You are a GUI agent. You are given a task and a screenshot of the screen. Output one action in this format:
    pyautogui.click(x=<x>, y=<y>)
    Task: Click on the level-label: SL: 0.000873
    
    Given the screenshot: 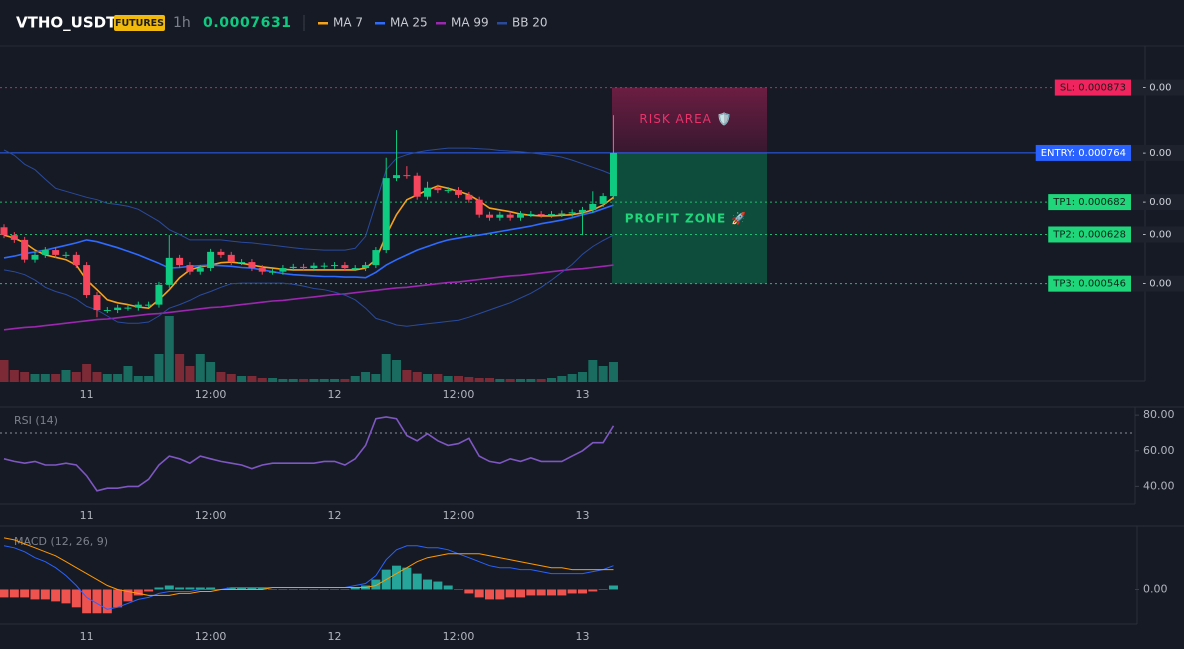 What is the action you would take?
    pyautogui.click(x=1093, y=88)
    